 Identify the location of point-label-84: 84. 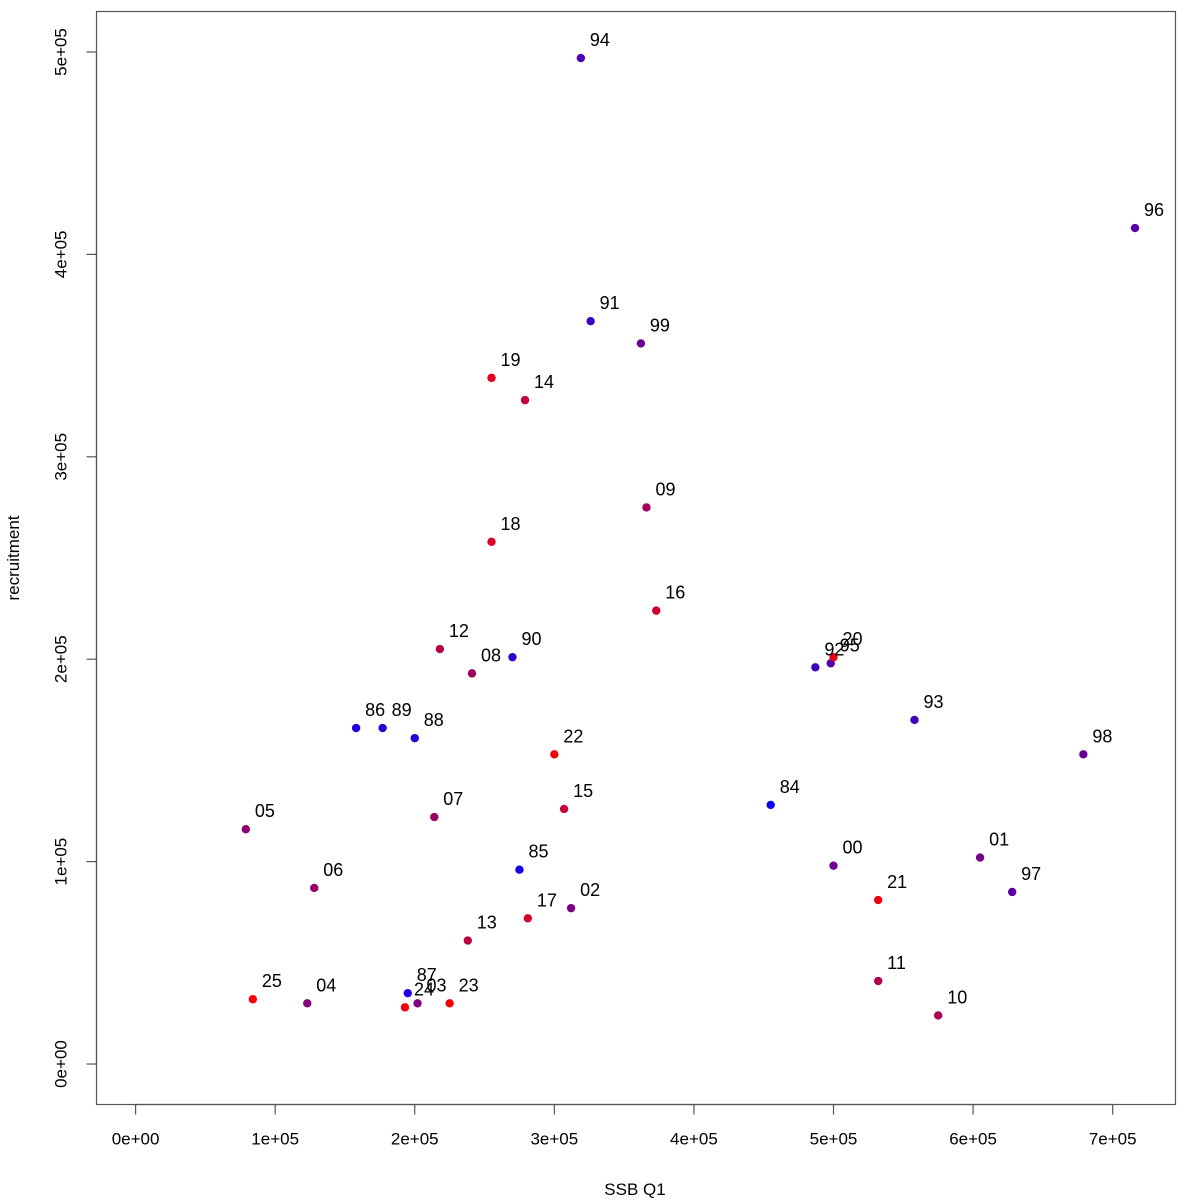
(790, 787).